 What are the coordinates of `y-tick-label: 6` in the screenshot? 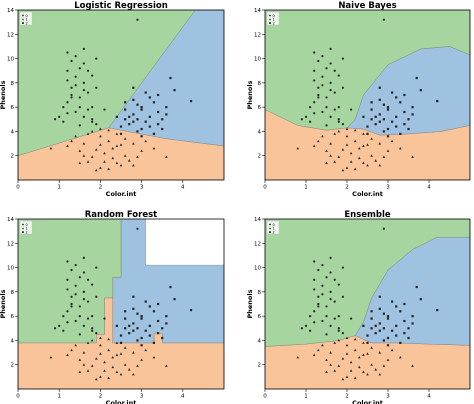 It's located at (260, 317).